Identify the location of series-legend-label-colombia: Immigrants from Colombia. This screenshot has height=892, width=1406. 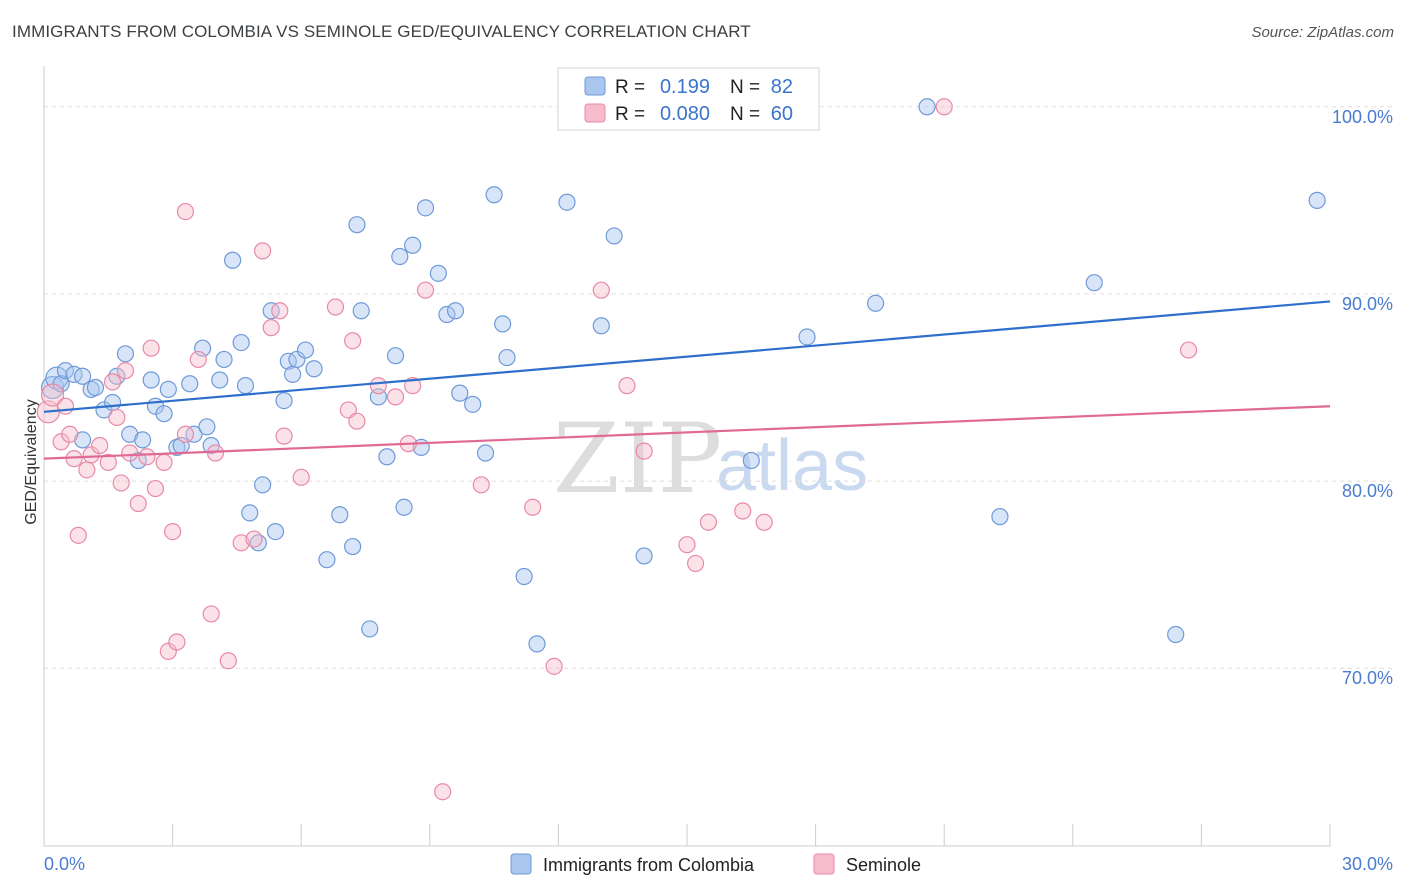
(649, 865).